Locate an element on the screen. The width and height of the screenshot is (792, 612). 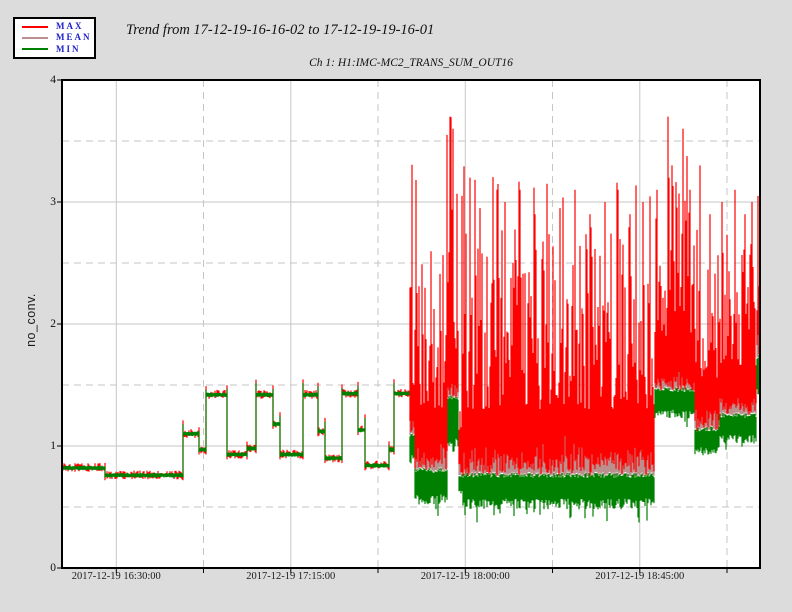
x-tick-label: 2017-12-19 16:30:00 is located at coordinates (116, 576).